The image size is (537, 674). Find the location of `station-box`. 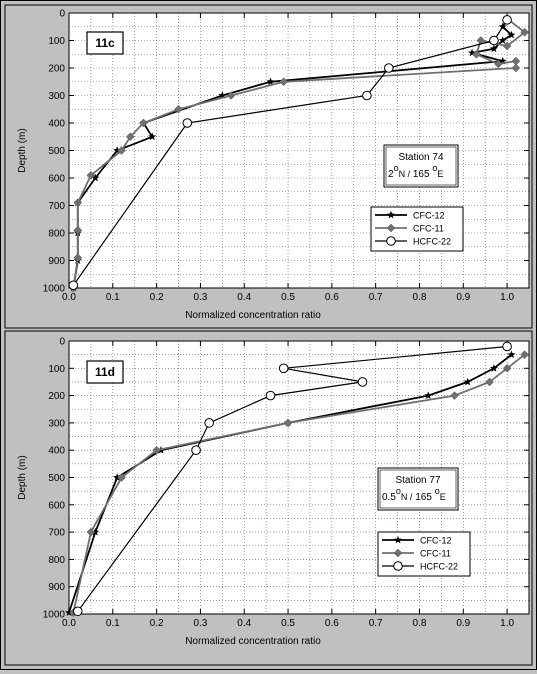

station-box is located at coordinates (418, 489).